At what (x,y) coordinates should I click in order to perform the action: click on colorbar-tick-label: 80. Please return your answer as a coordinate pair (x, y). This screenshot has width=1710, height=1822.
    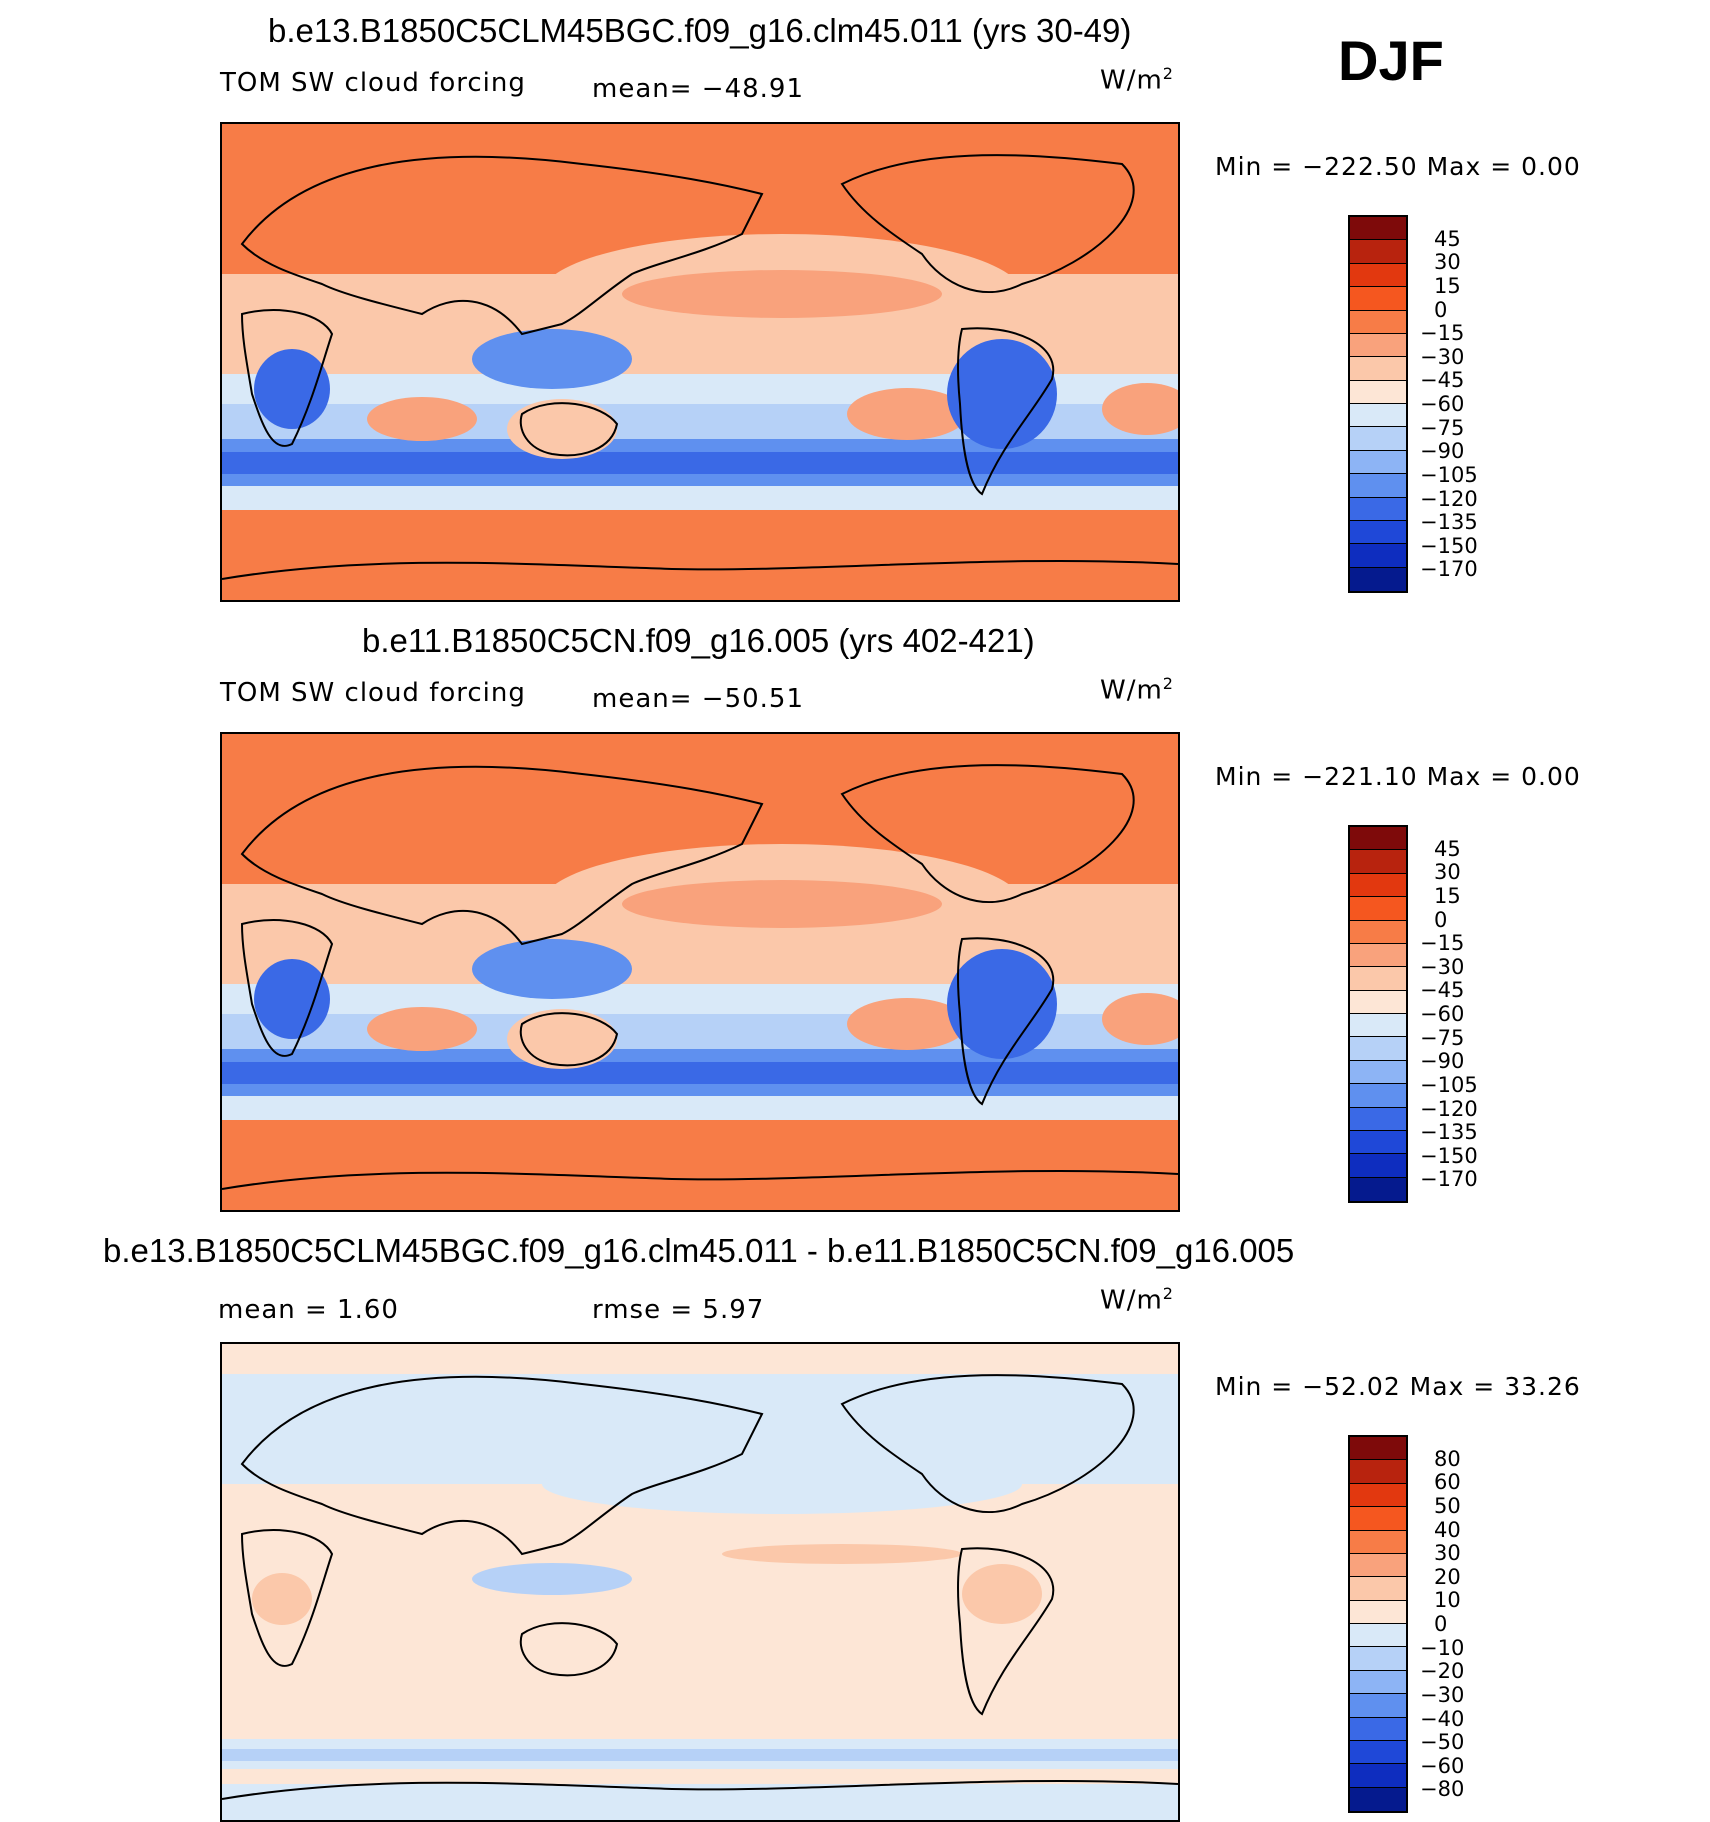
    Looking at the image, I should click on (1447, 1458).